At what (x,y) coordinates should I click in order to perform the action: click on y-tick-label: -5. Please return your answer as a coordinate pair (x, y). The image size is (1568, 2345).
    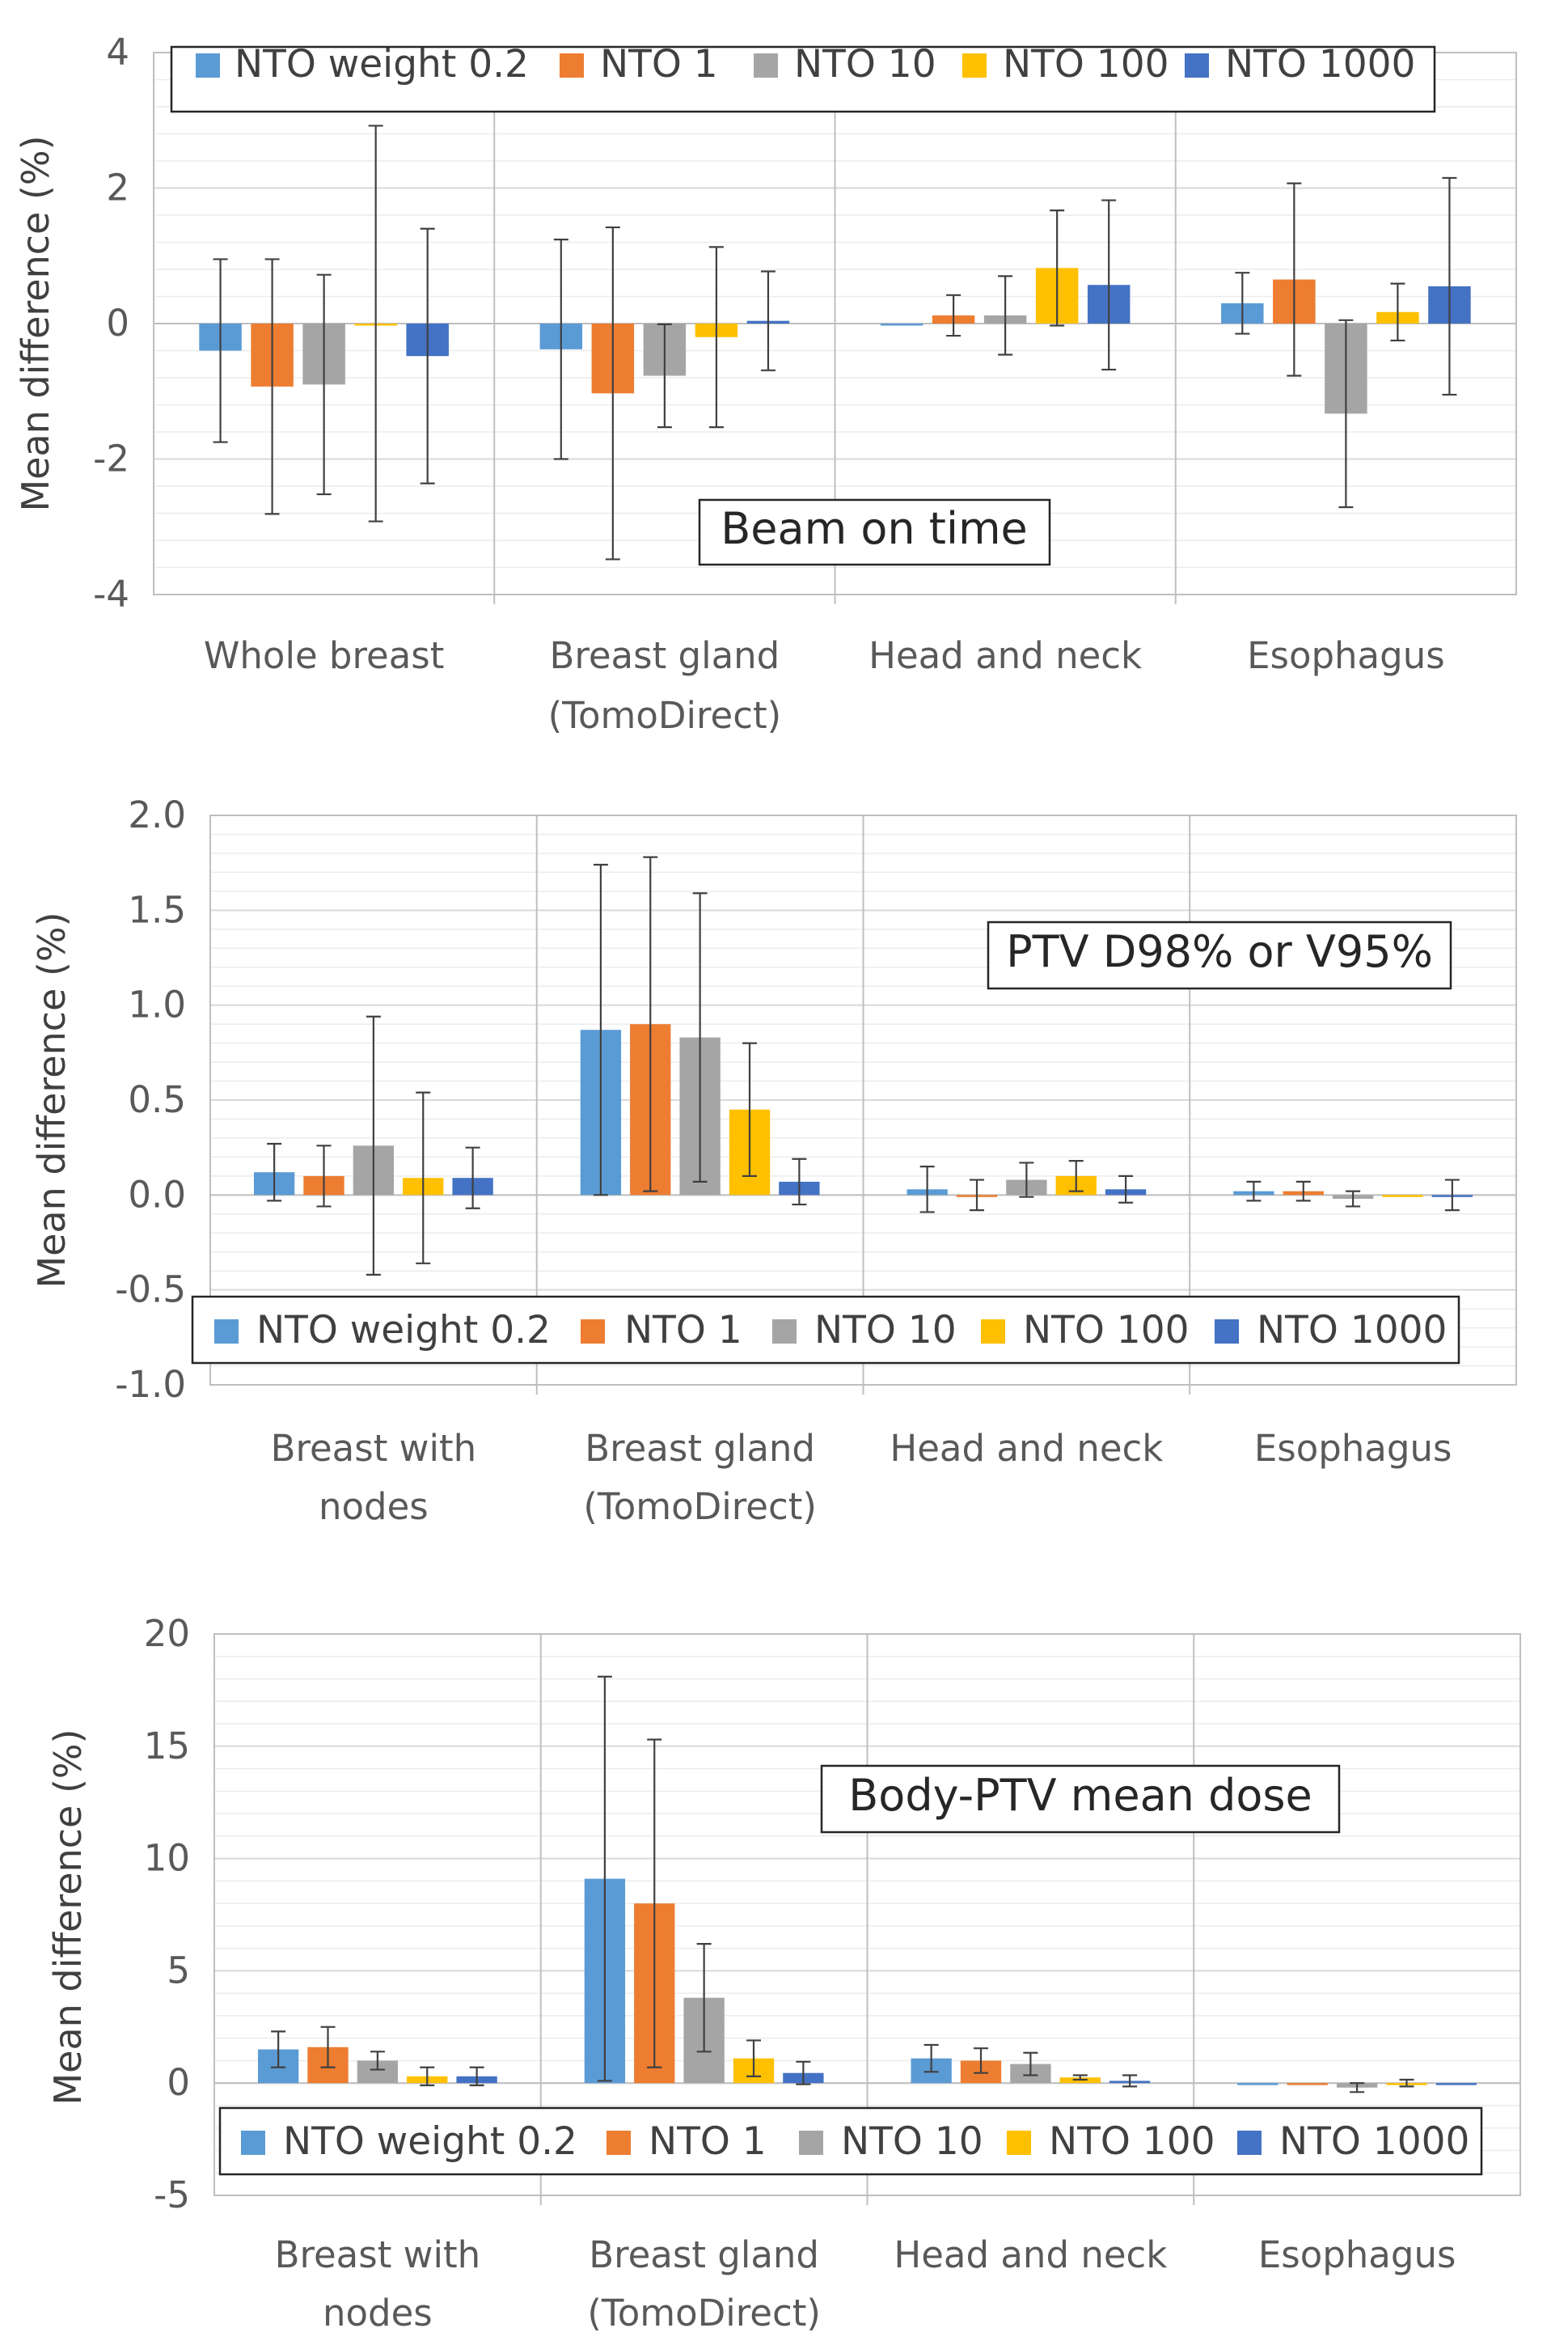
    Looking at the image, I should click on (172, 2195).